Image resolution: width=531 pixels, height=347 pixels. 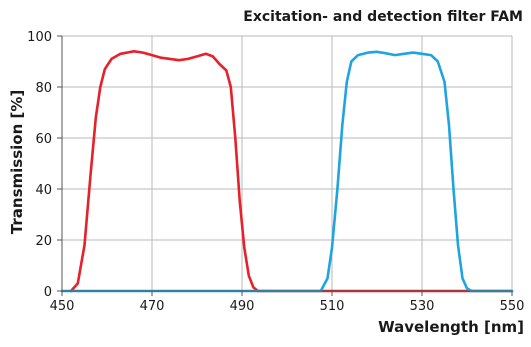 I want to click on chart-title: Excitation- and detection filter FAM, so click(x=383, y=17).